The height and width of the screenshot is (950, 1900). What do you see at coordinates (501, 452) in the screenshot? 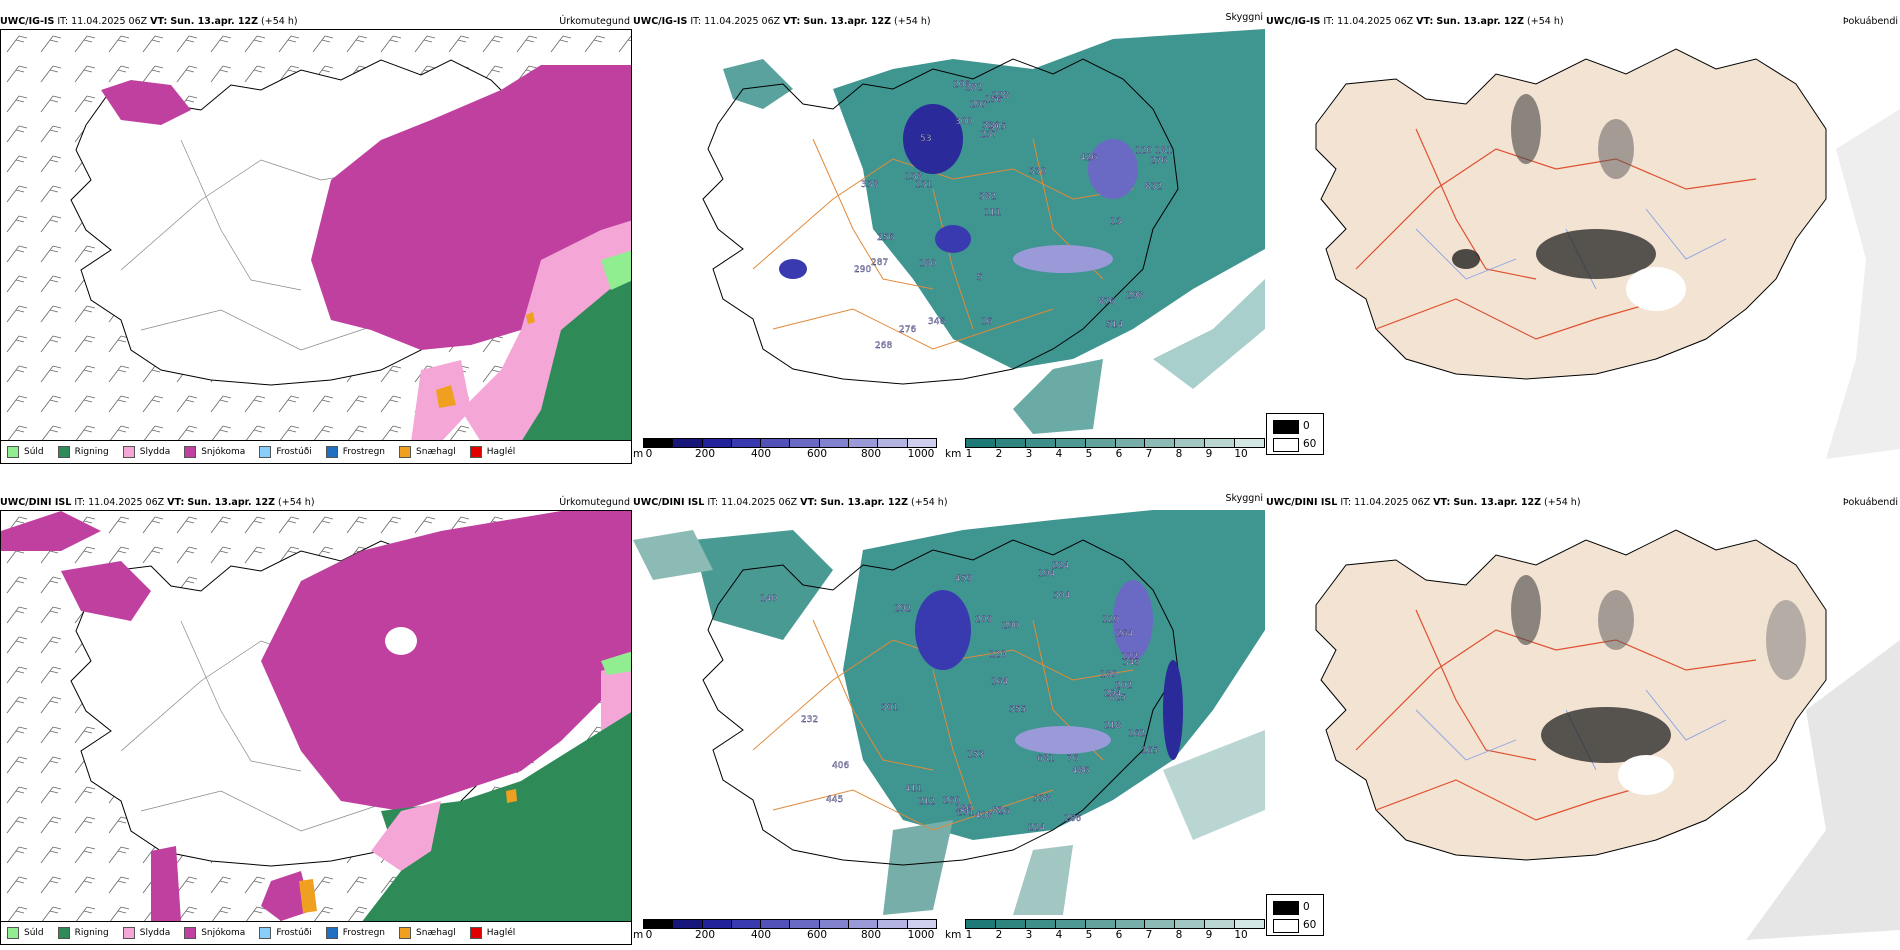
I see `legend-label: Haglél` at bounding box center [501, 452].